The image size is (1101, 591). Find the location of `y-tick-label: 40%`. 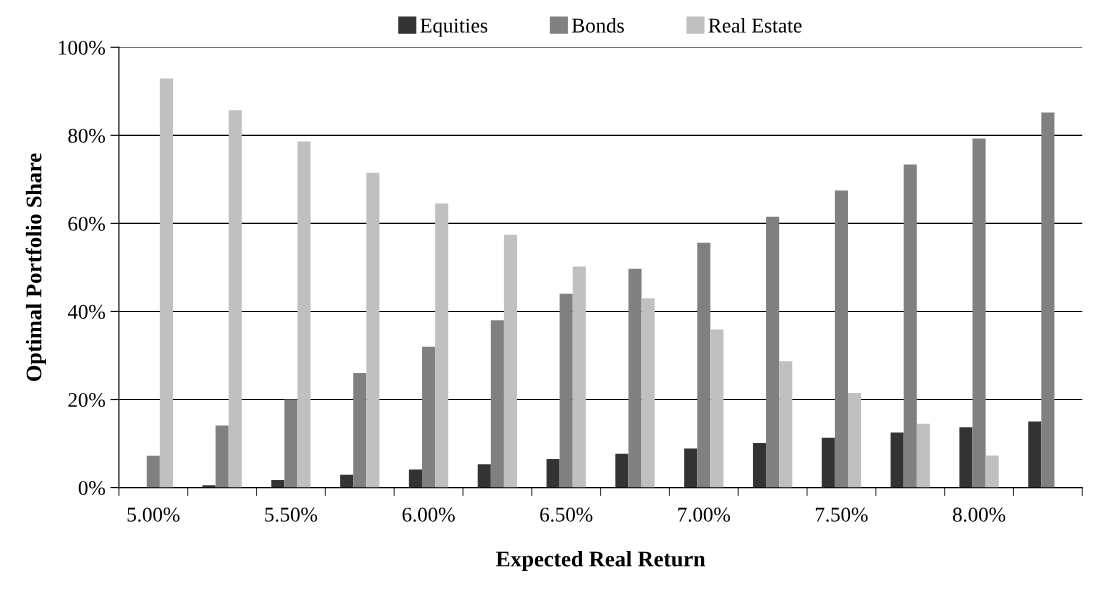

y-tick-label: 40% is located at coordinates (86, 311).